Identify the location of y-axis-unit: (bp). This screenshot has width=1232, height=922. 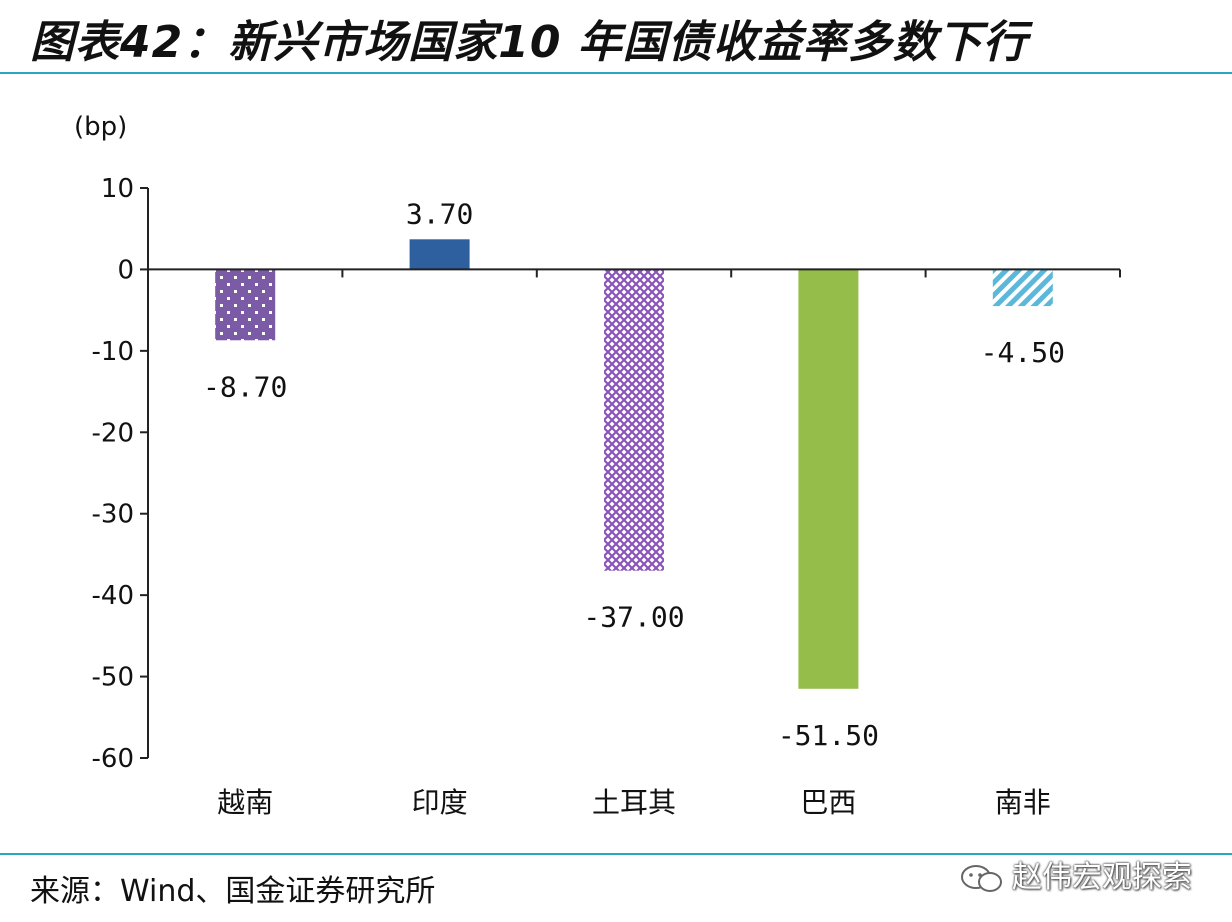
(100, 127).